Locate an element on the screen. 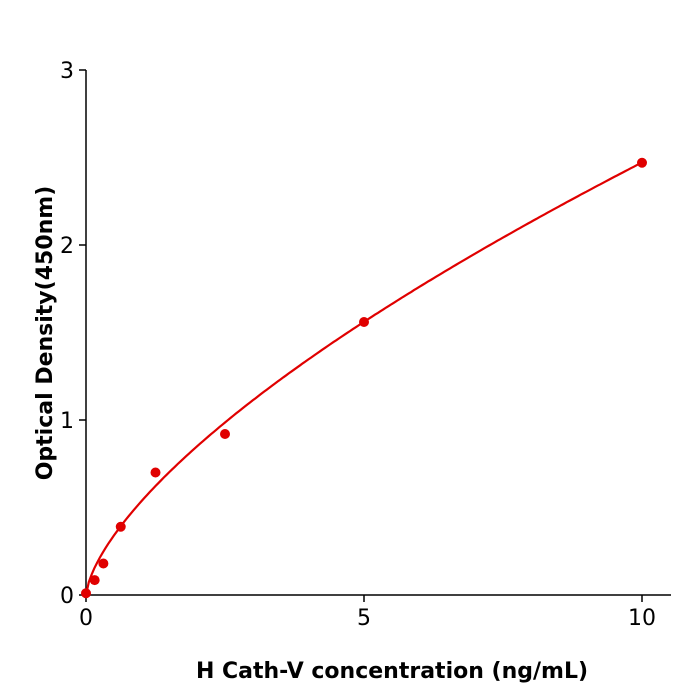 The image size is (700, 700). y-tick-label: 1 is located at coordinates (67, 421).